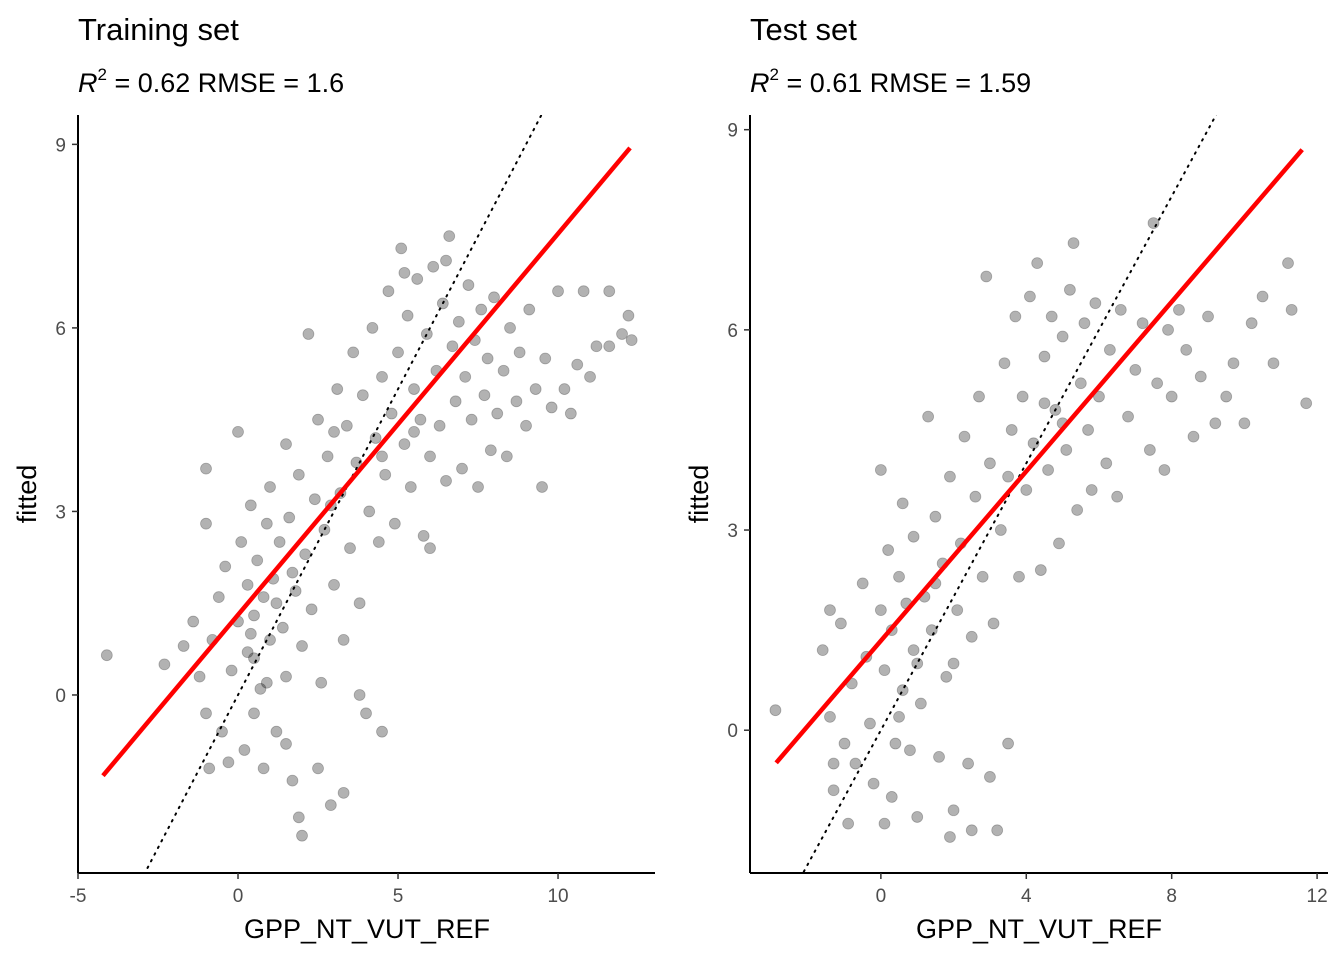  What do you see at coordinates (732, 331) in the screenshot?
I see `y-tick-label: 6` at bounding box center [732, 331].